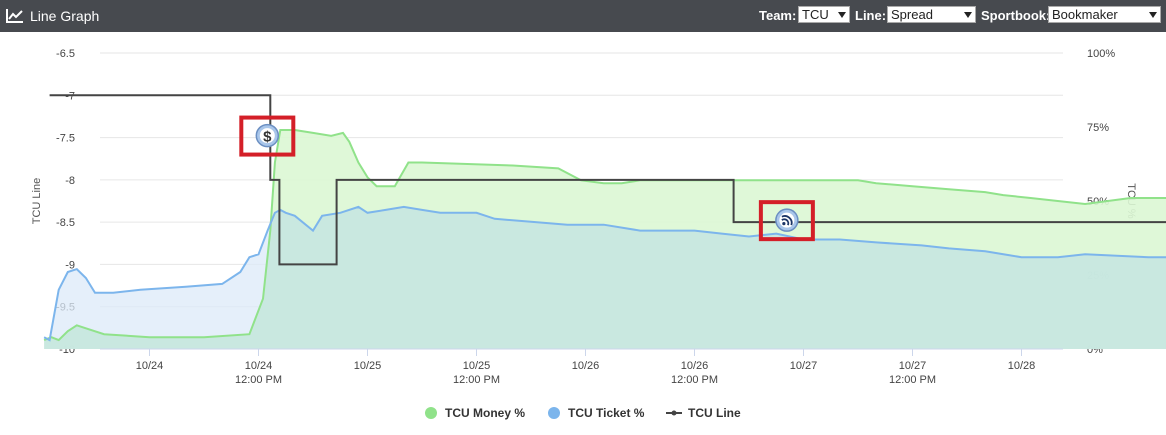  I want to click on marker-inner, so click(267, 136).